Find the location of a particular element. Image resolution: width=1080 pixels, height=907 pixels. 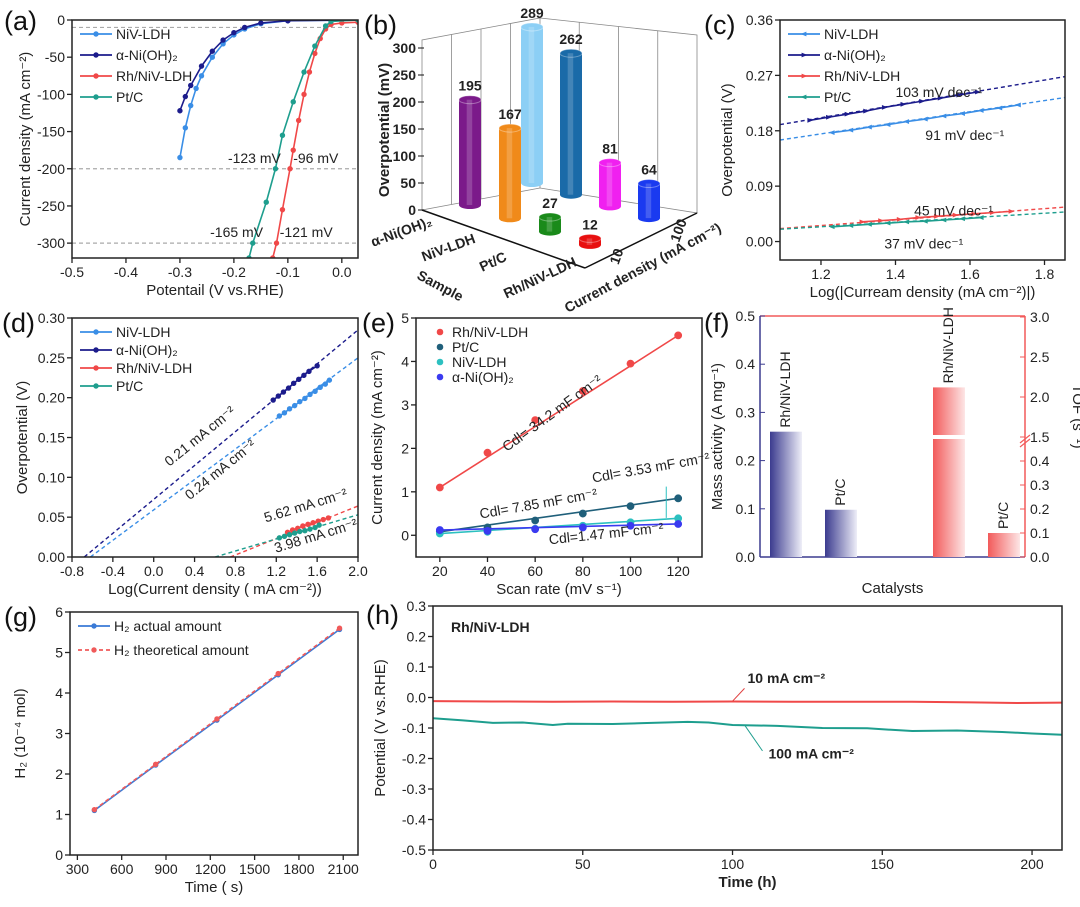

y-tick-label: 5 is located at coordinates (405, 318).